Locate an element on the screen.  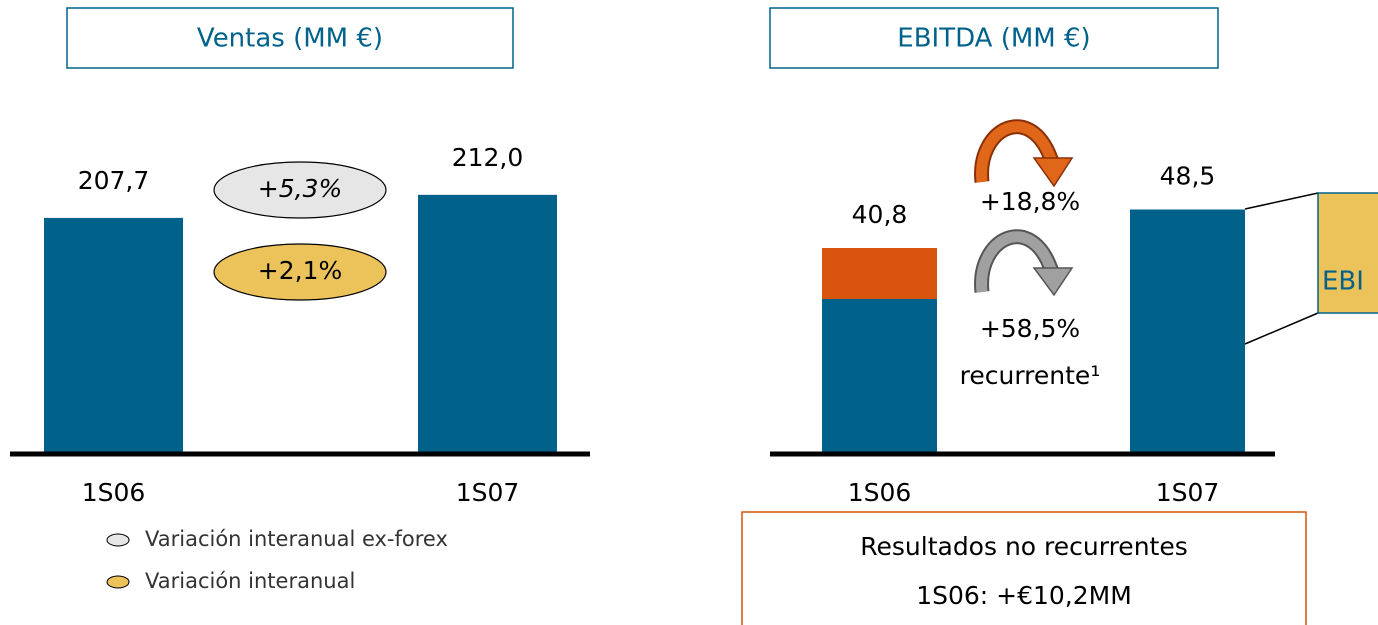
note-box is located at coordinates (1024, 568).